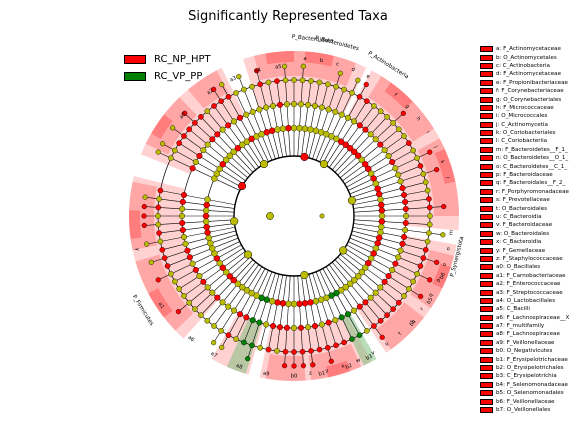  Describe the element at coordinates (528, 401) in the screenshot. I see `key-item: b6: F_Veillonellaceae` at that location.